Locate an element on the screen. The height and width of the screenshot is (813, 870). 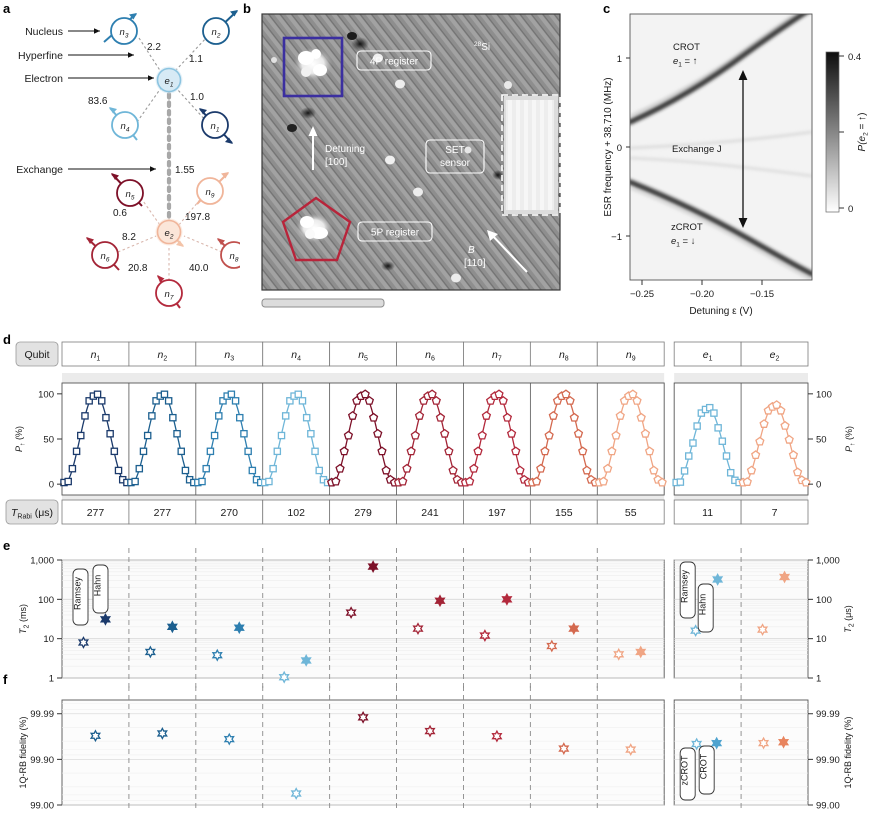
panel-a-node-n9: n9 is located at coordinates (212, 188).